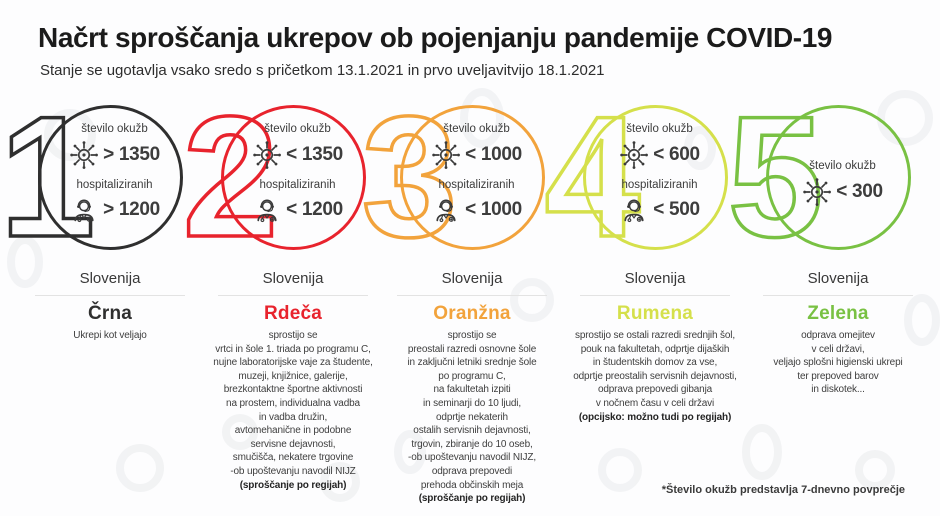  I want to click on infections-row: < 1000, so click(476, 155).